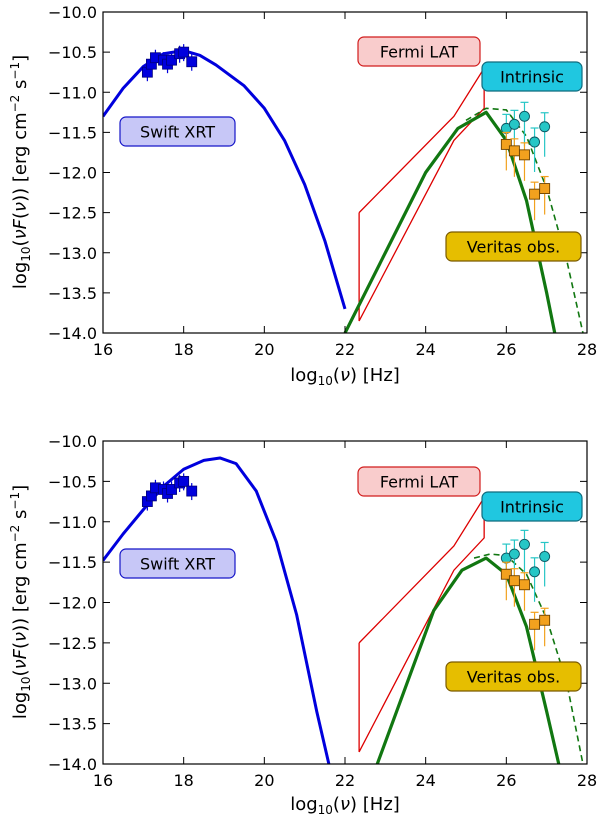  Describe the element at coordinates (345, 376) in the screenshot. I see `top-x-axis-label: log10(ν) [Hz]` at that location.